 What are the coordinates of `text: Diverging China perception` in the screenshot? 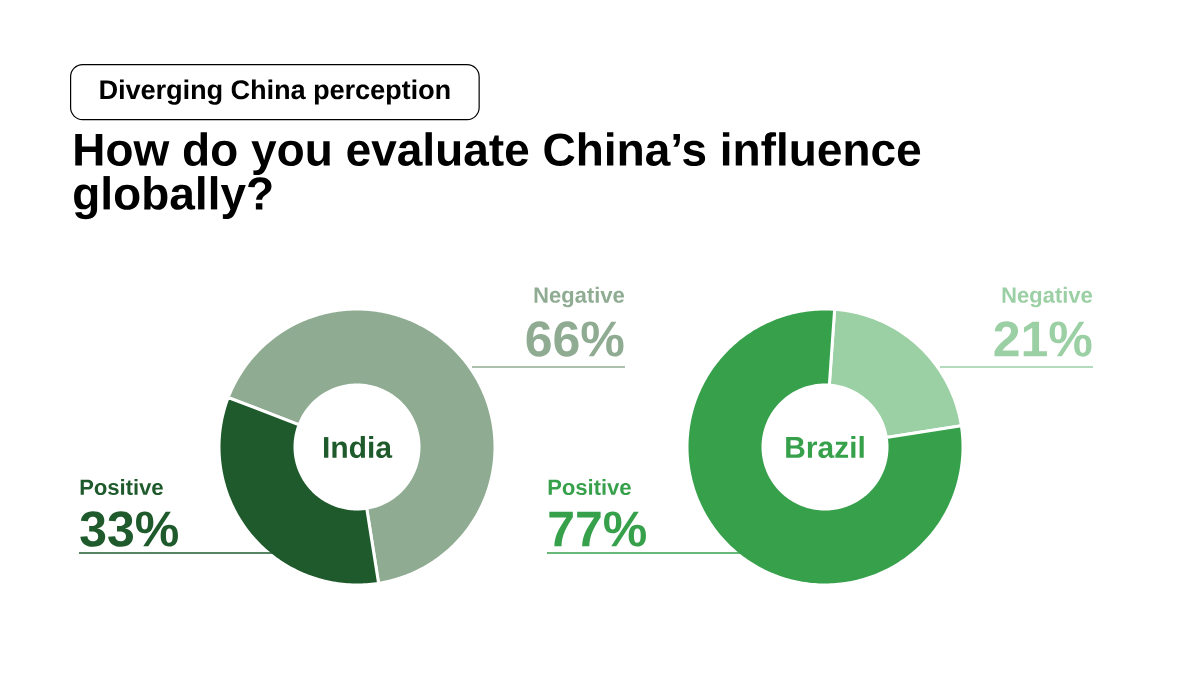 It's located at (275, 92).